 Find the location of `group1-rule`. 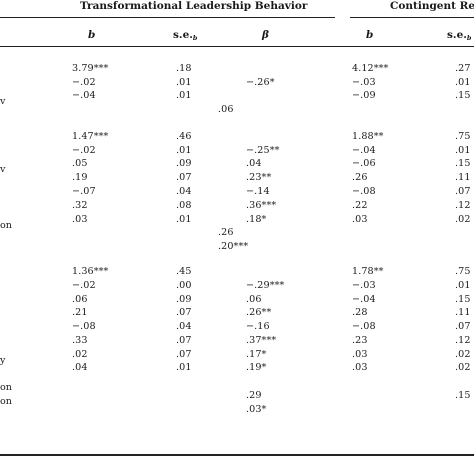

group1-rule is located at coordinates (197, 17).